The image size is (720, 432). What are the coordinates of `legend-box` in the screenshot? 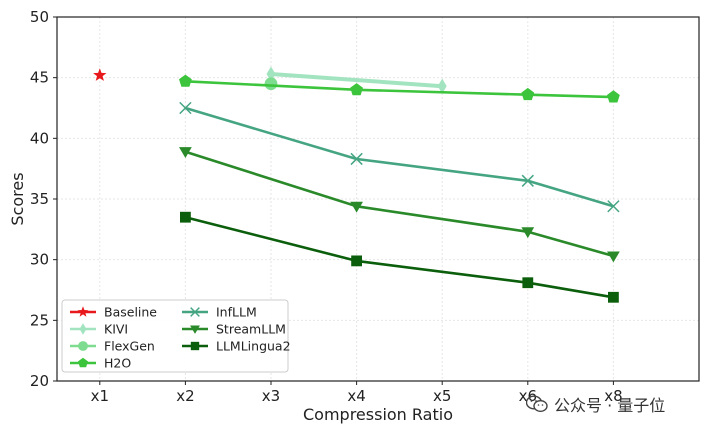 It's located at (175, 336).